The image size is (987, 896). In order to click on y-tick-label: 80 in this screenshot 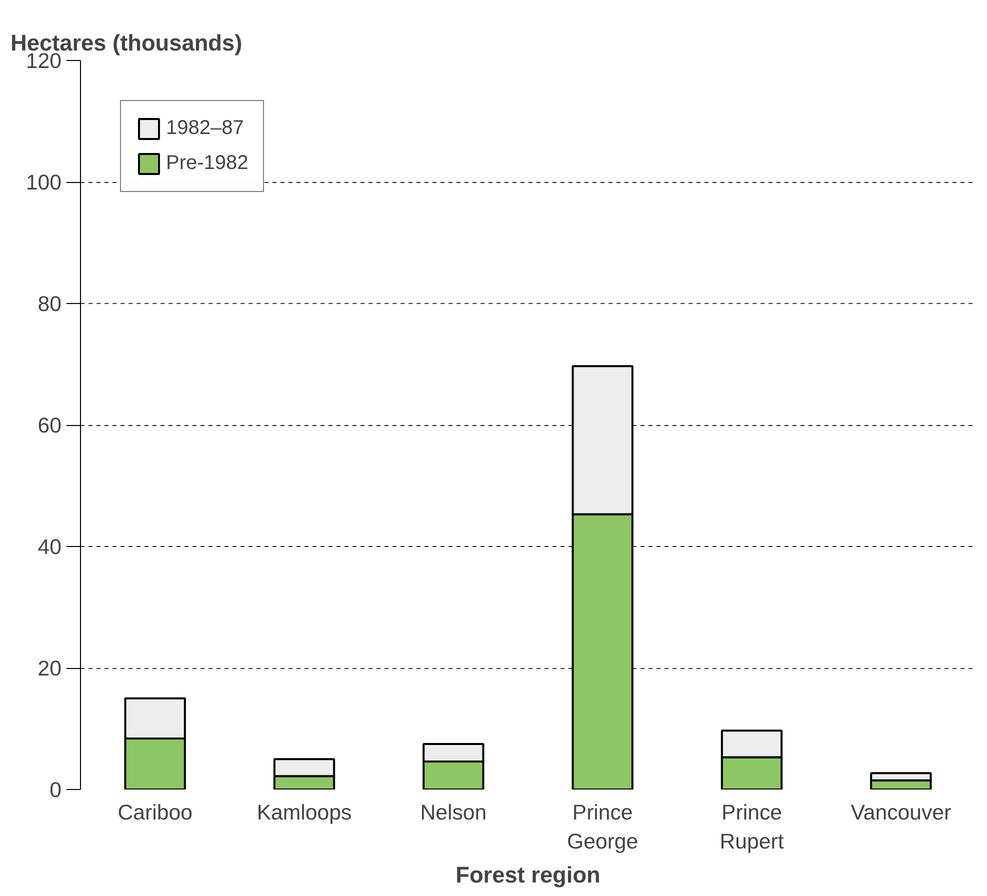, I will do `click(50, 304)`.